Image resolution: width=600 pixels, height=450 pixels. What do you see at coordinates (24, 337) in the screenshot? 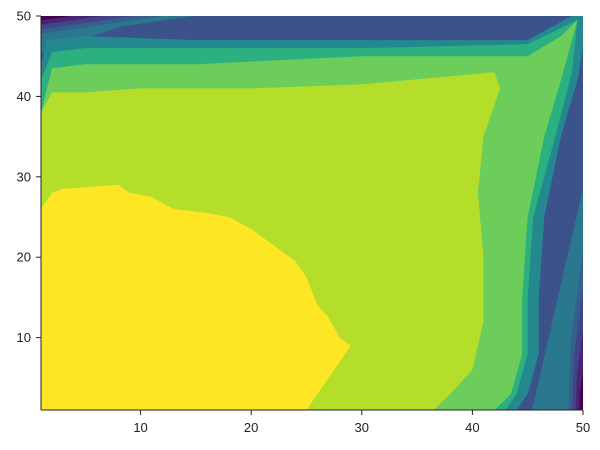
I see `y-tick-label: 10` at bounding box center [24, 337].